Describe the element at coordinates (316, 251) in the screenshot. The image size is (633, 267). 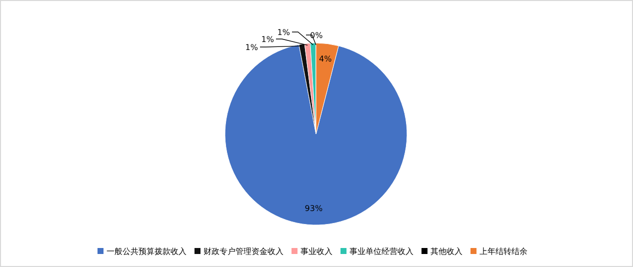
I see `legend-label: 事业收入` at that location.